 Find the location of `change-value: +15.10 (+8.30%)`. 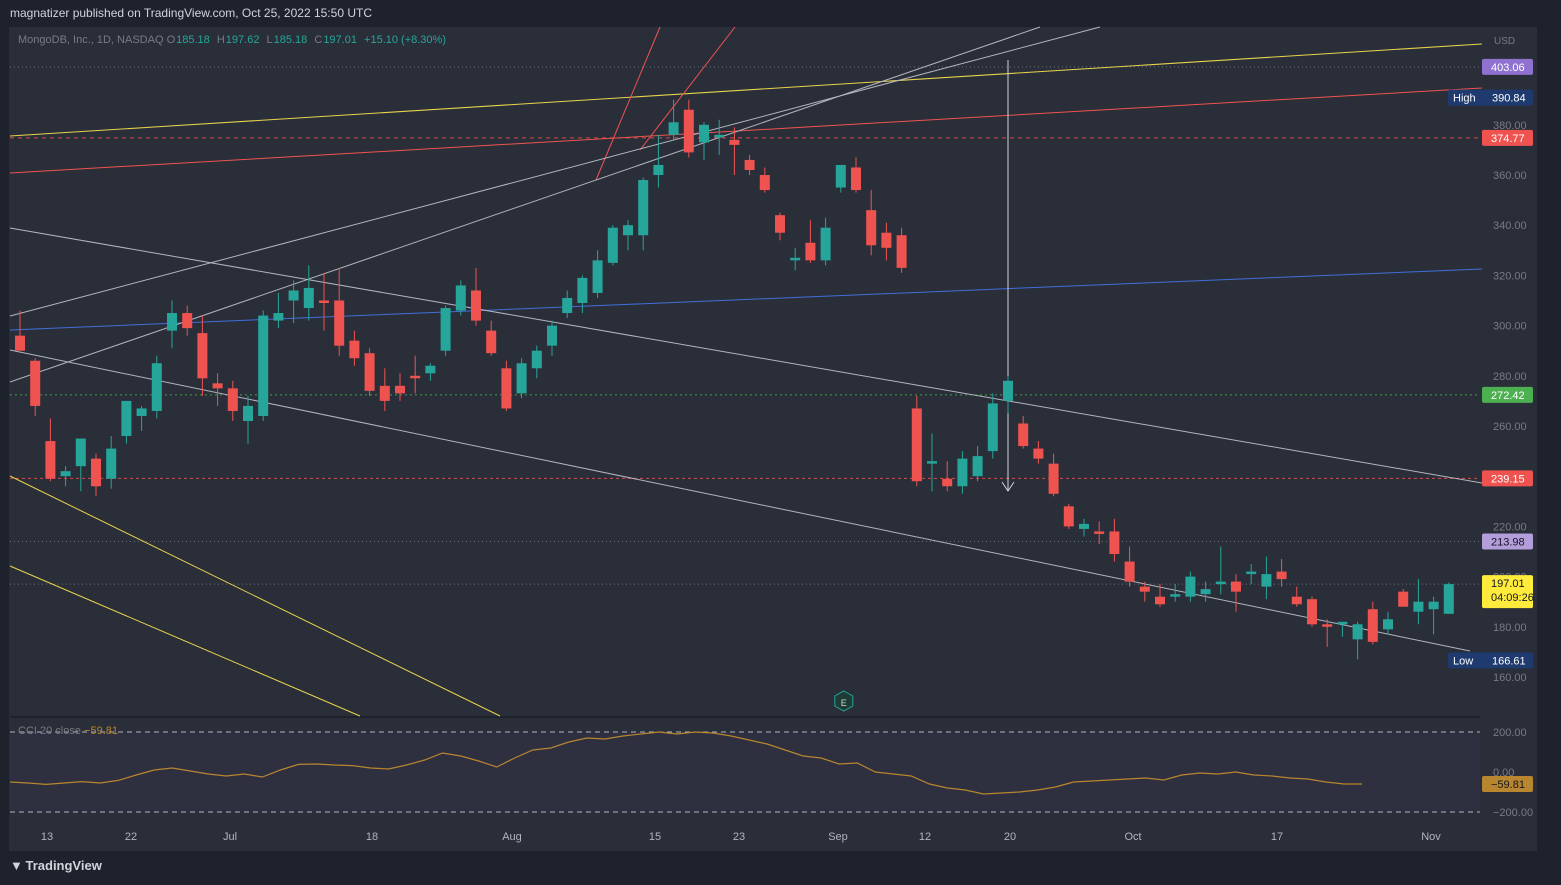

change-value: +15.10 (+8.30%) is located at coordinates (405, 40).